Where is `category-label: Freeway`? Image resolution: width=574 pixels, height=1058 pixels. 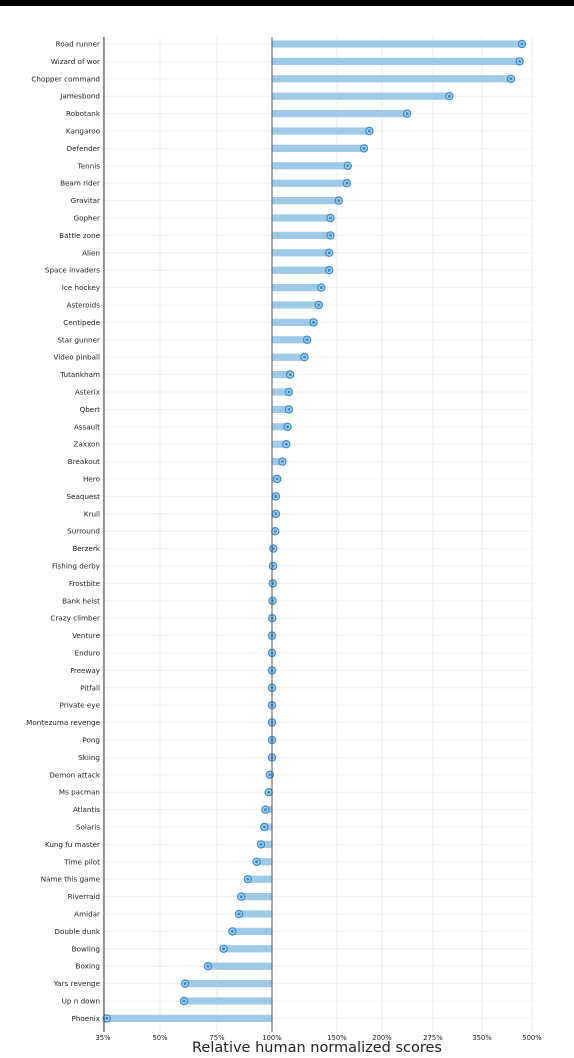
category-label: Freeway is located at coordinates (85, 670).